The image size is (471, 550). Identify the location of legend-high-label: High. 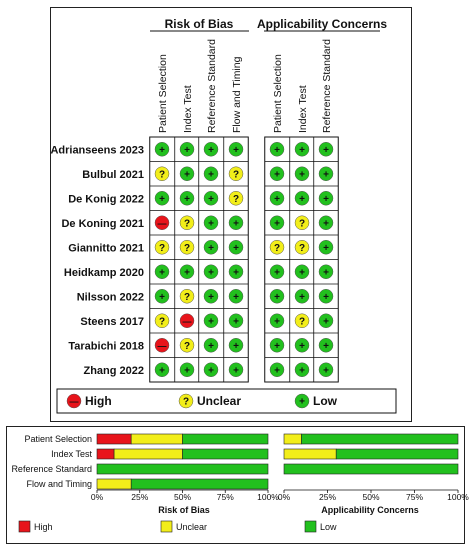
(98, 401).